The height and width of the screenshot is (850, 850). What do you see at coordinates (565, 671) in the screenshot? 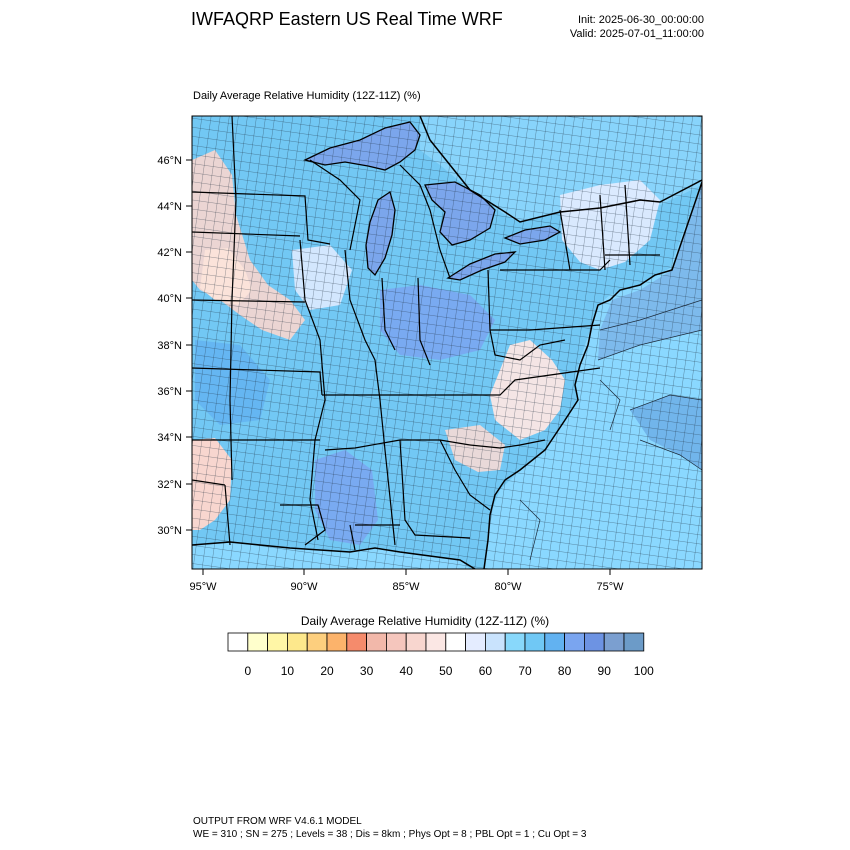
I see `colorbar-tick-label: 80` at bounding box center [565, 671].